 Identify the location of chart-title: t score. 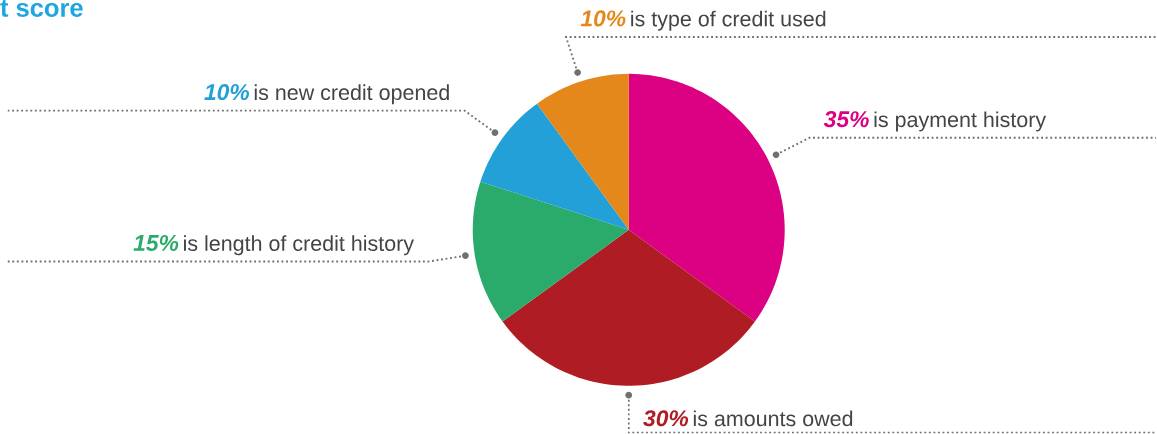
(41, 9).